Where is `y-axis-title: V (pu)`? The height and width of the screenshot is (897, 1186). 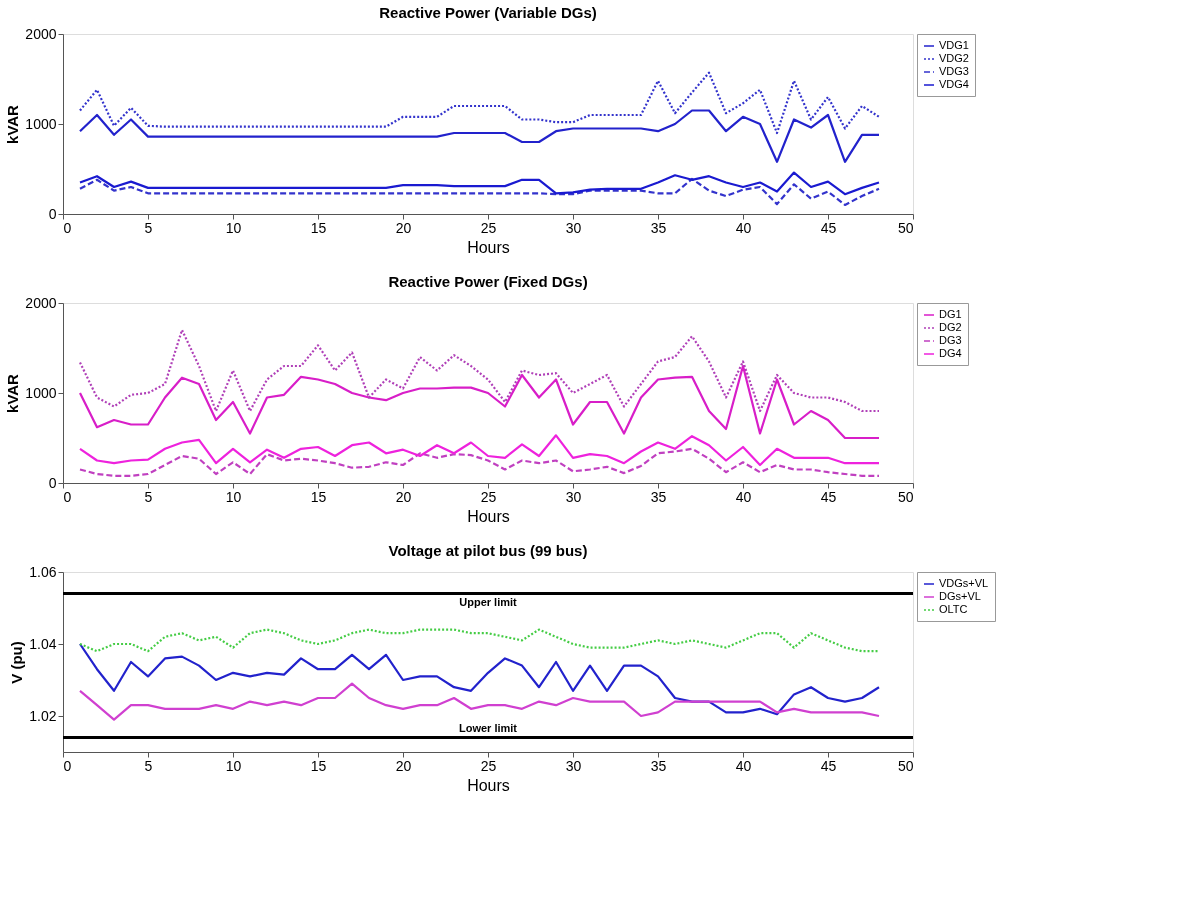
y-axis-title: V (pu) is located at coordinates (17, 662).